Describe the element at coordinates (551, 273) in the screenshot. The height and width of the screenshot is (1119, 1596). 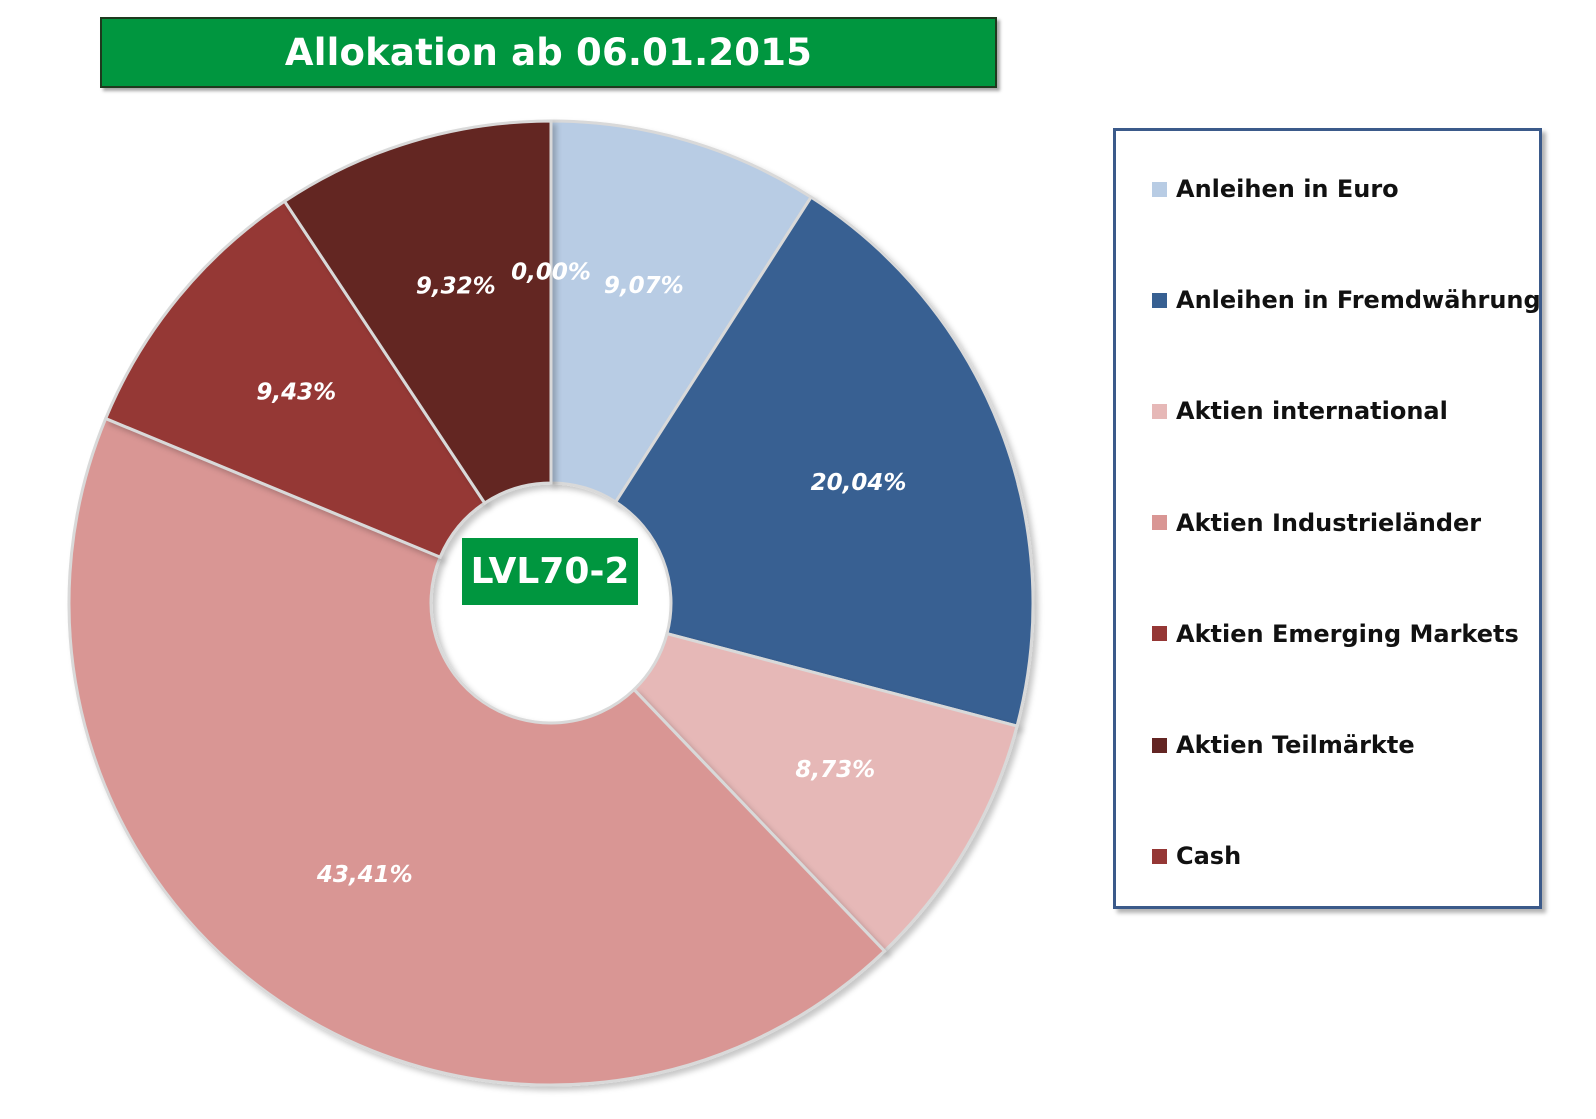
I see `slice-value-label: 0,00%` at that location.